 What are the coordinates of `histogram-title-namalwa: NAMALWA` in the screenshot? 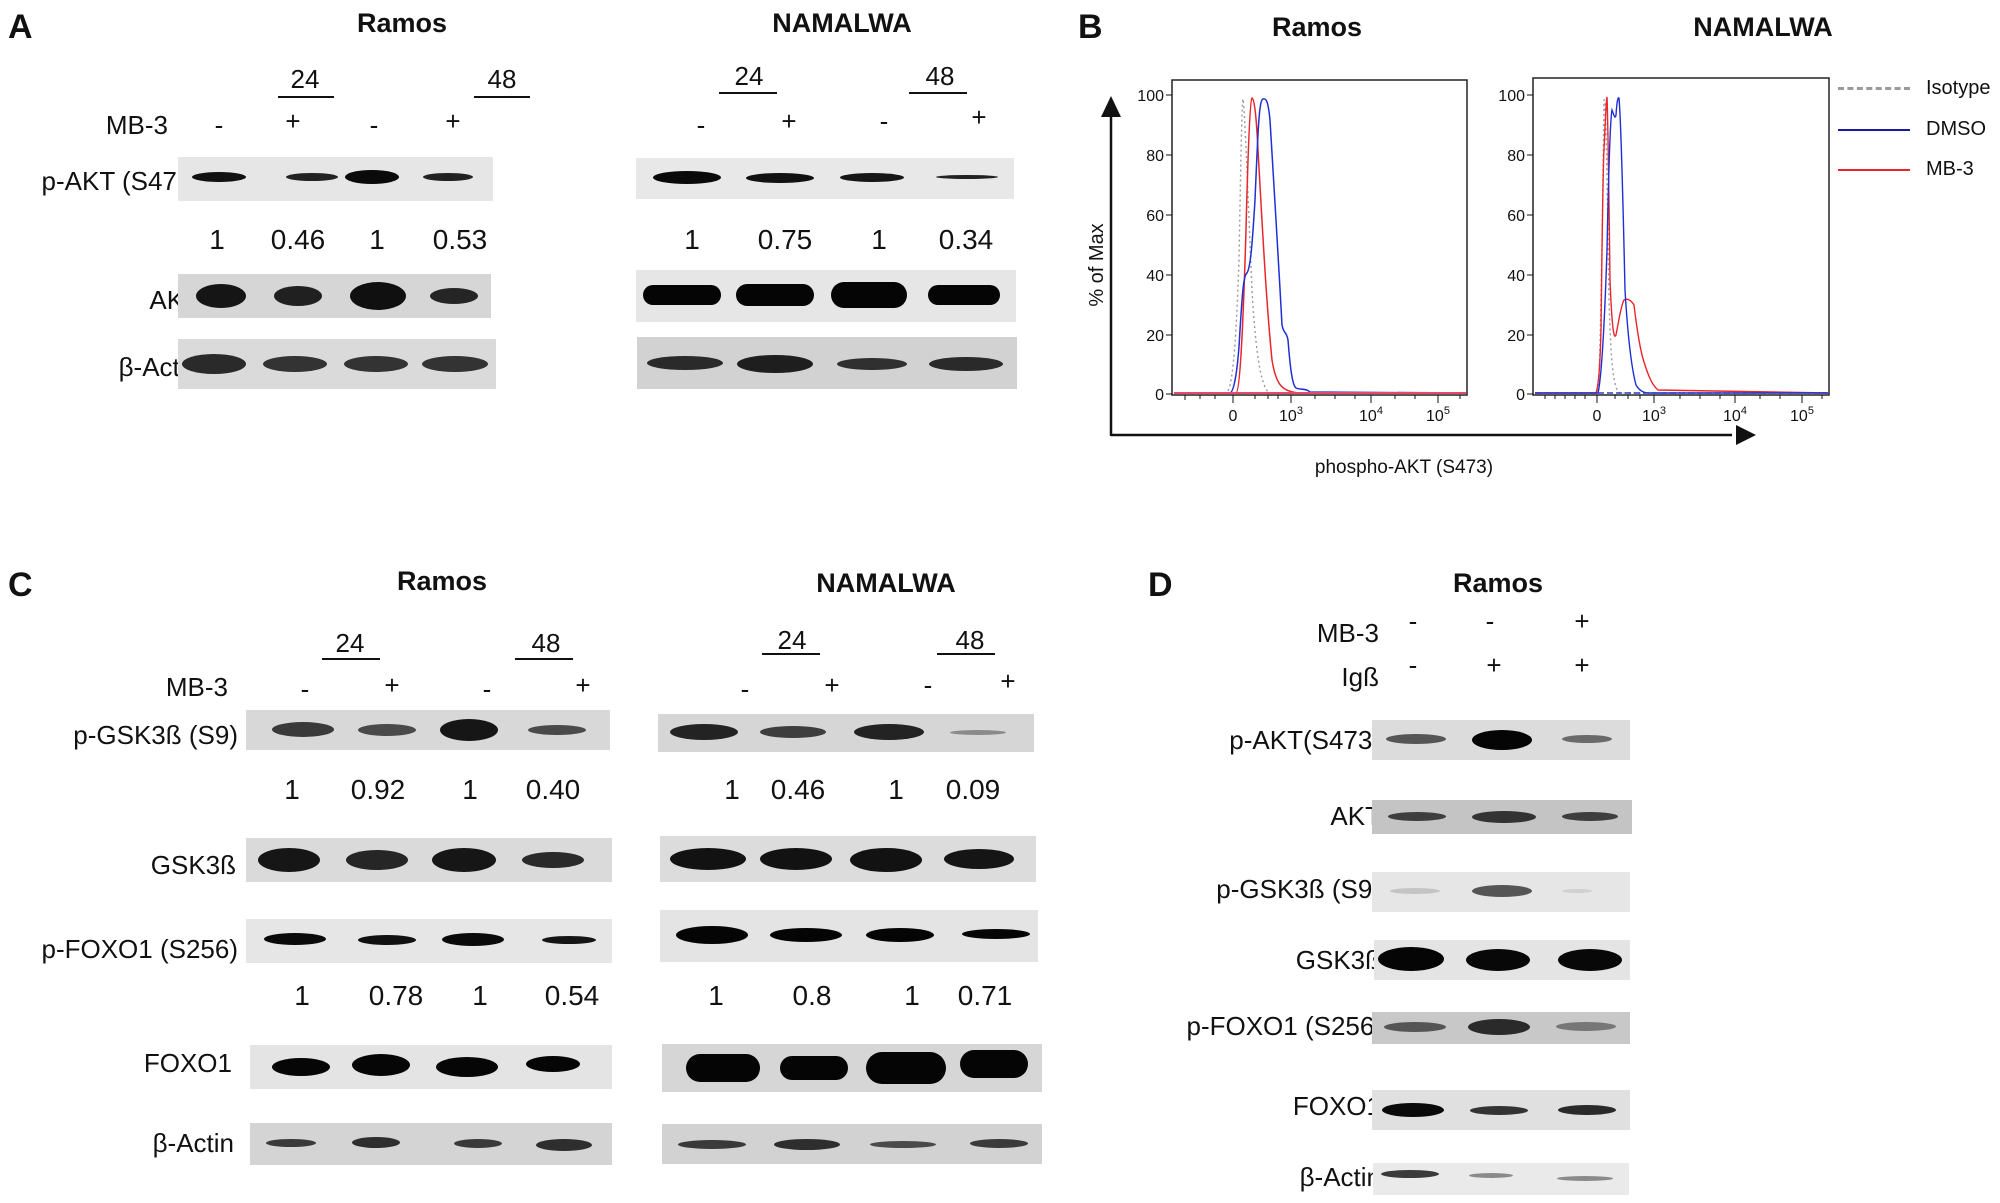 It's located at (1763, 27).